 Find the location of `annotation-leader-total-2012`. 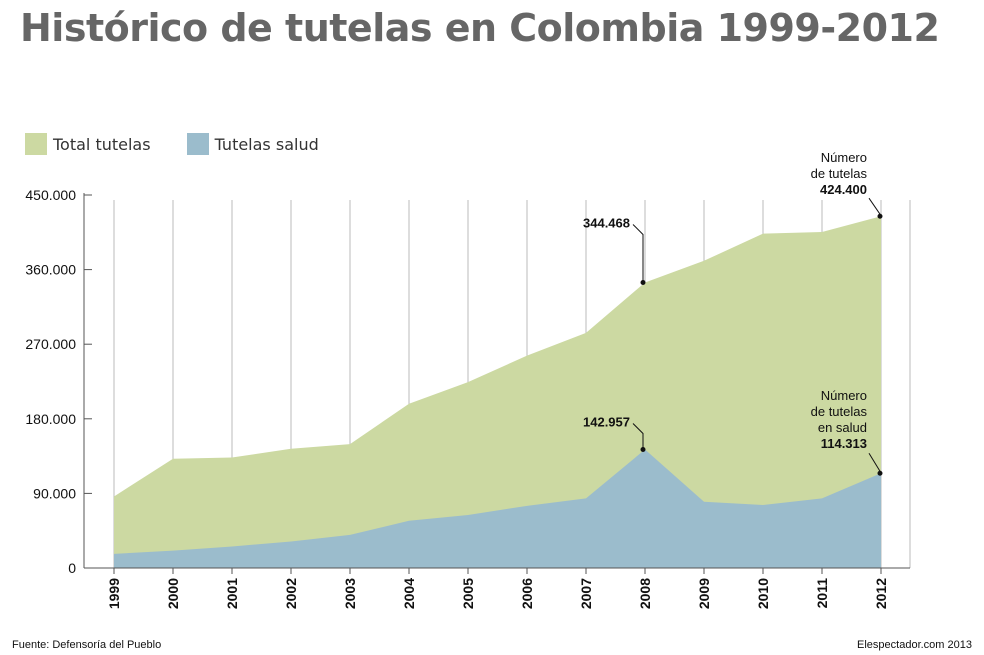

annotation-leader-total-2012 is located at coordinates (874, 206).